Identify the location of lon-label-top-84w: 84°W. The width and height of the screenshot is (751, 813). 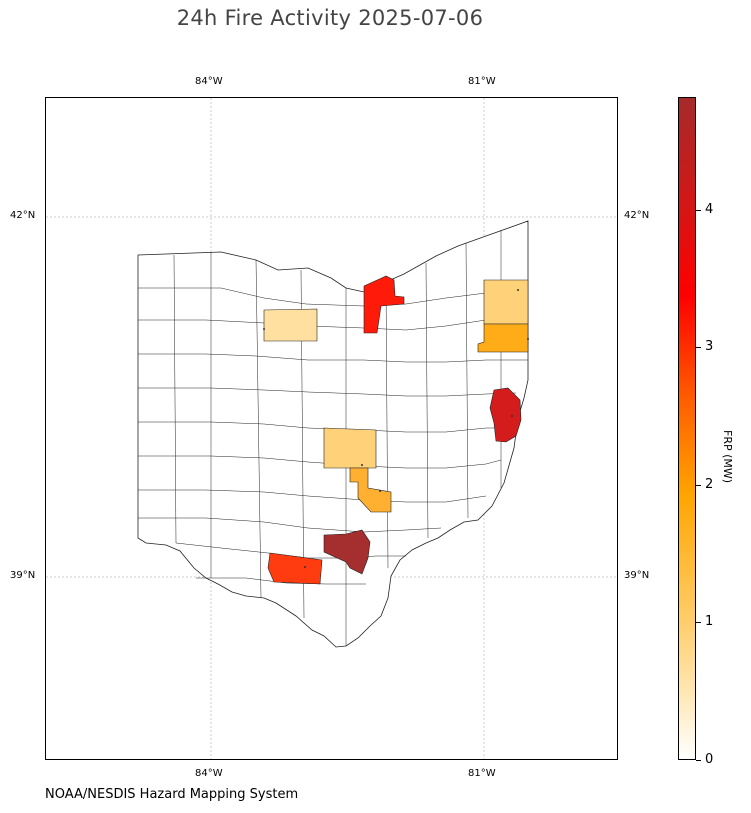
(209, 81).